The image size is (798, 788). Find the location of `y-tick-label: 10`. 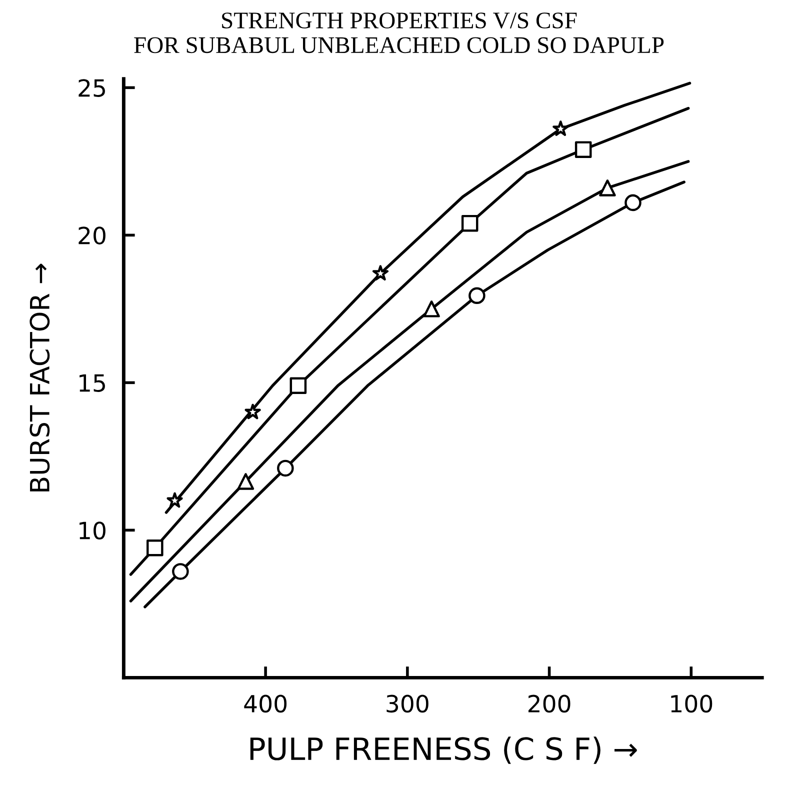

y-tick-label: 10 is located at coordinates (93, 531).